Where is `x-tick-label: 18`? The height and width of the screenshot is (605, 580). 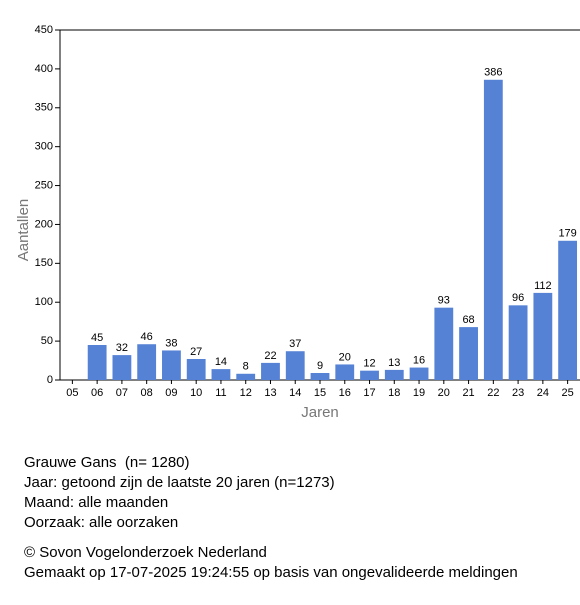
x-tick-label: 18 is located at coordinates (394, 393).